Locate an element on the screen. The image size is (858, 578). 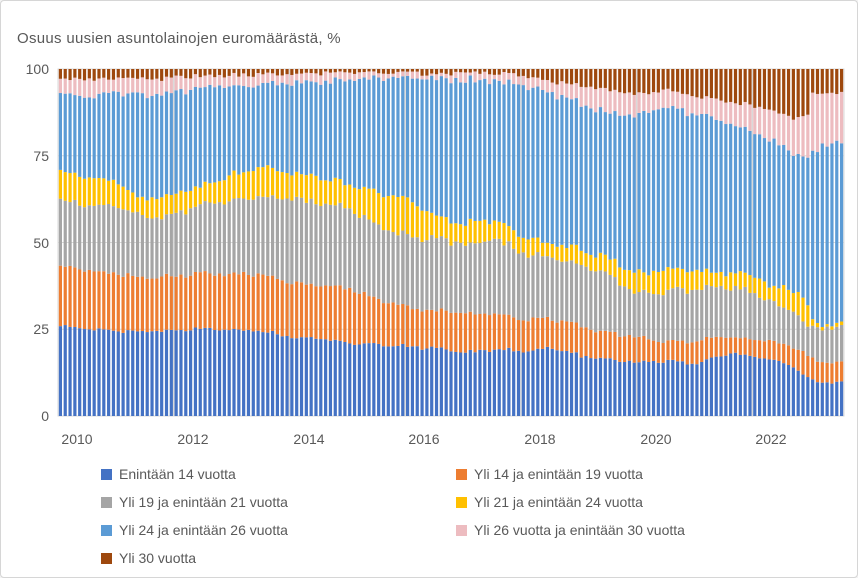
legend-label: Yli 19 ja enintään 21 vuotta is located at coordinates (203, 502).